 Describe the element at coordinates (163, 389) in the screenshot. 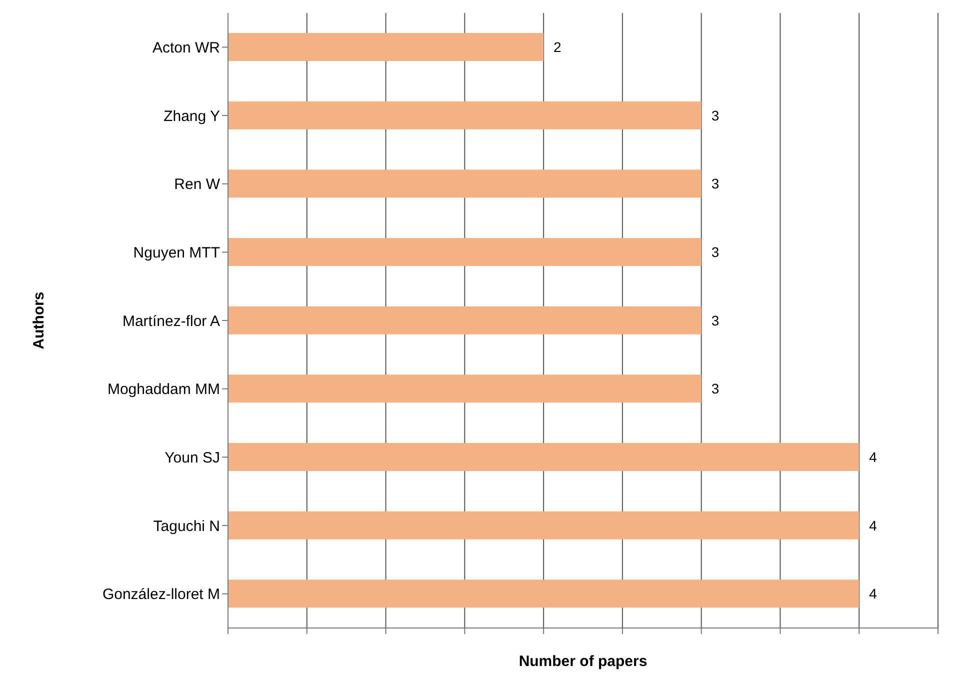

I see `y-tick-label: Moghaddam MM` at that location.